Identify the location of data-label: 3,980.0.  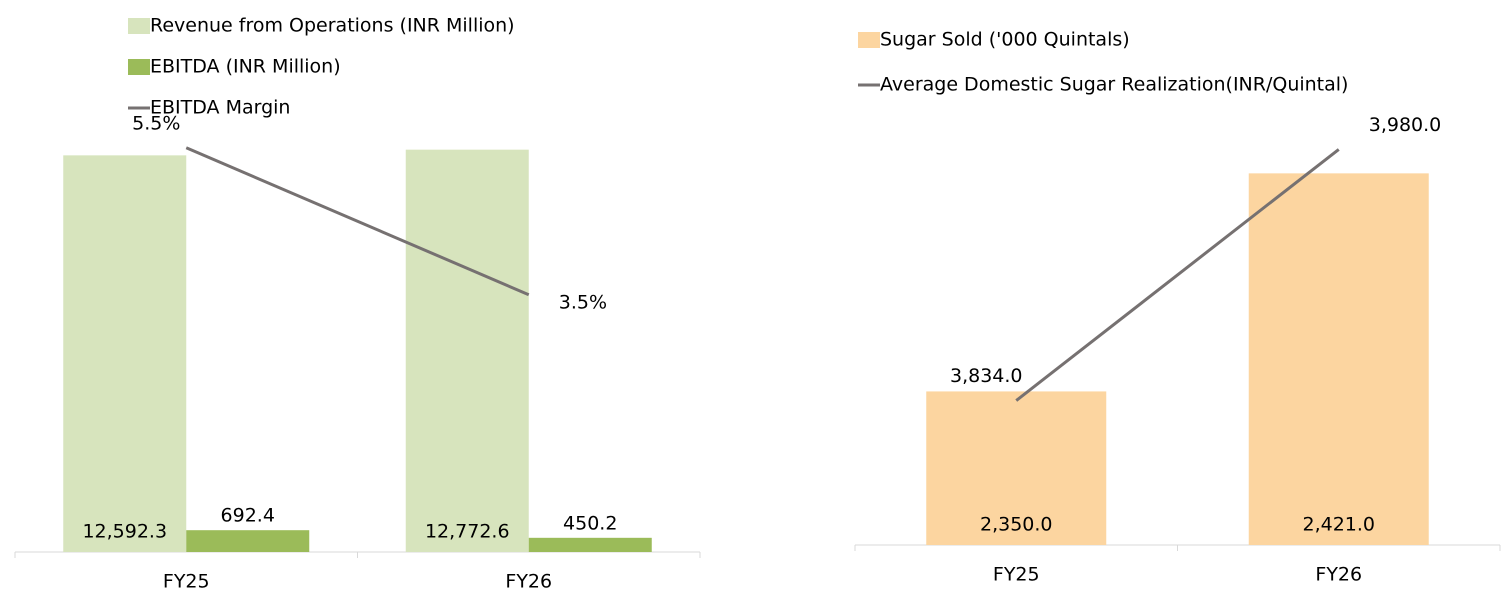
(1405, 125).